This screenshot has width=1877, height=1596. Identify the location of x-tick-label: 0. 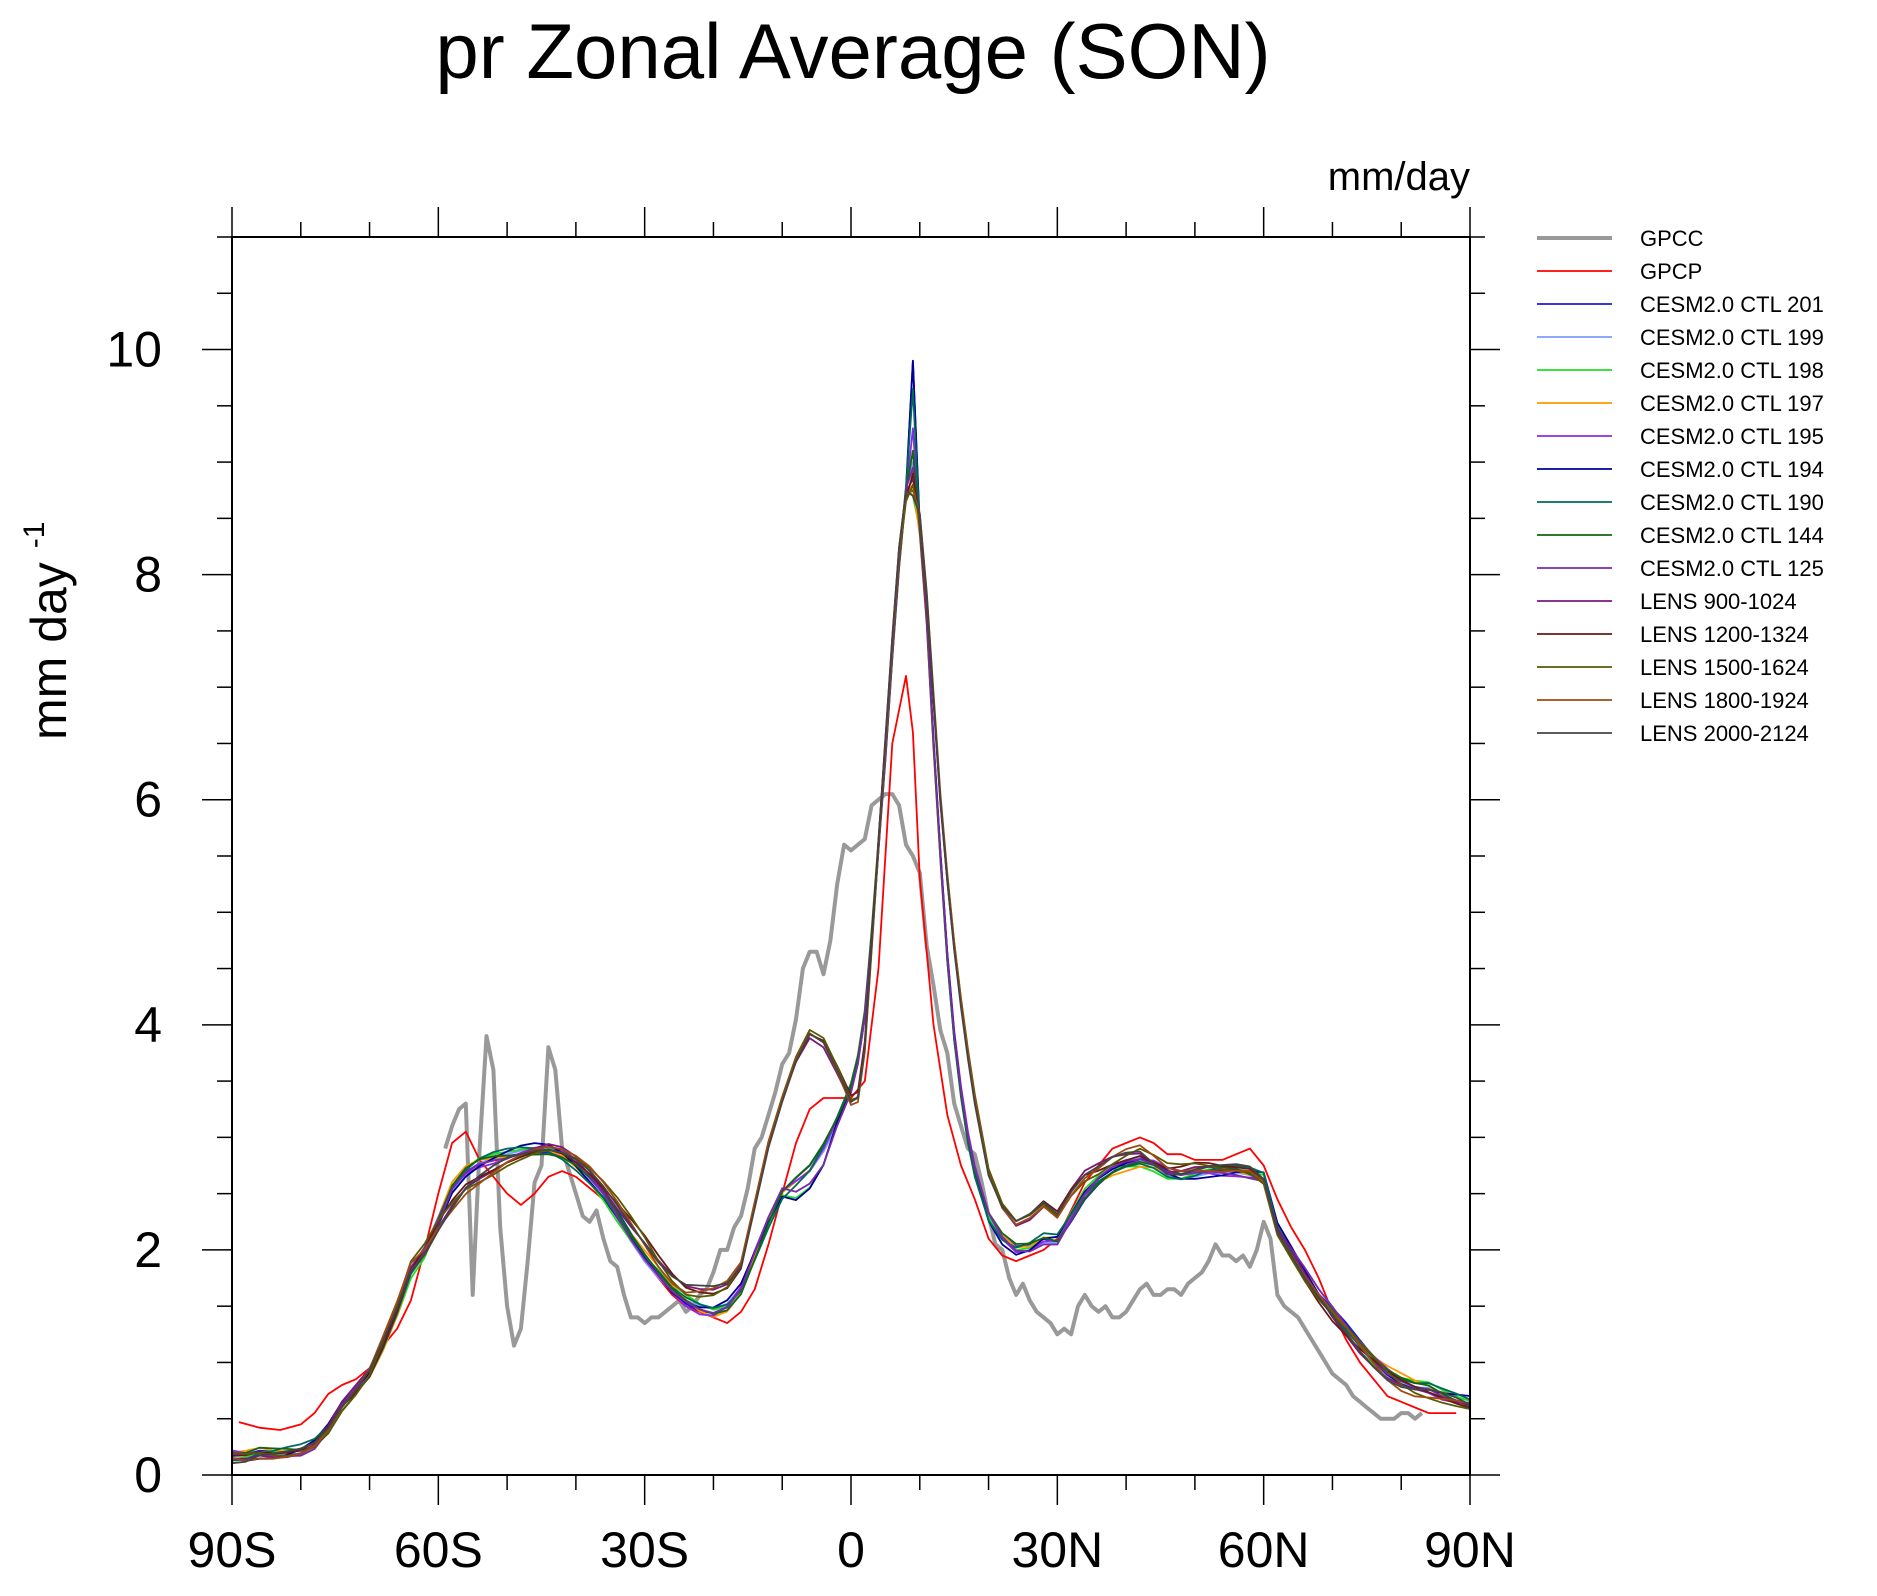
(851, 1550).